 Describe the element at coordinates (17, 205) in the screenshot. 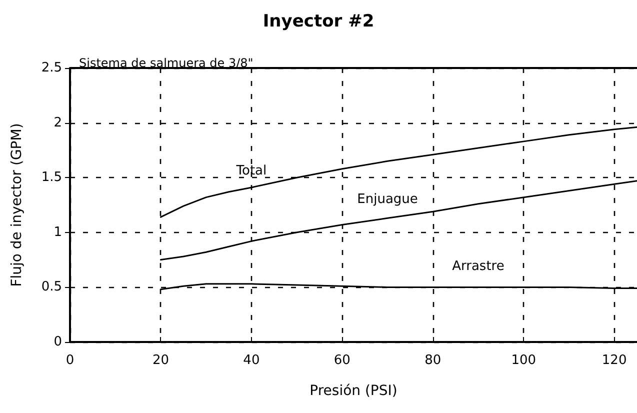

I see `y-axis-title: Flujo de inyector (GPM)` at that location.